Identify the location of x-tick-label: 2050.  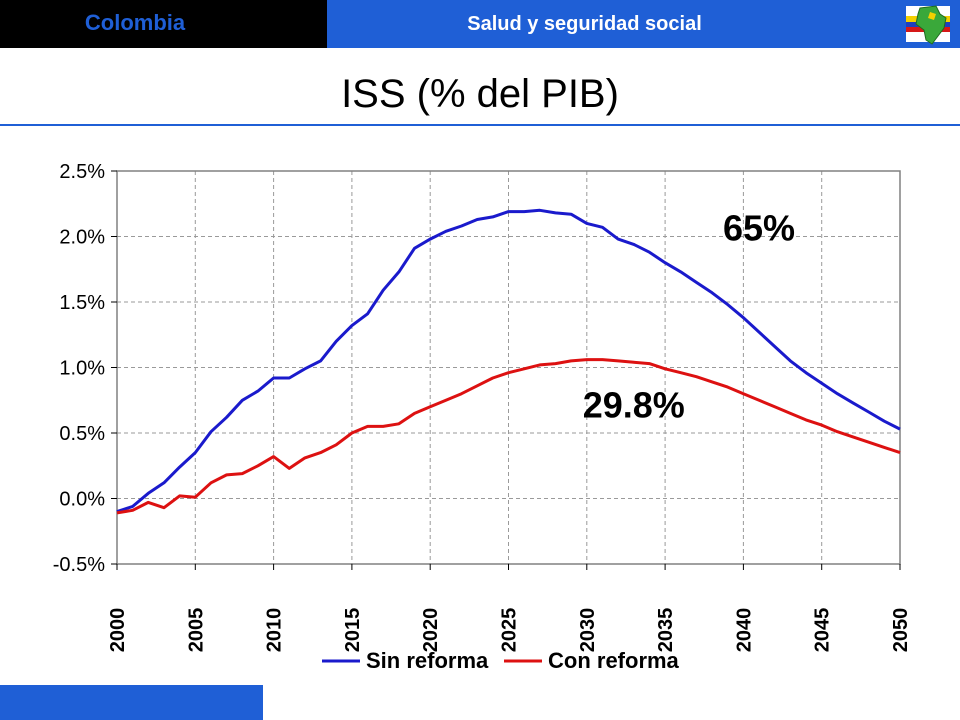
(901, 630).